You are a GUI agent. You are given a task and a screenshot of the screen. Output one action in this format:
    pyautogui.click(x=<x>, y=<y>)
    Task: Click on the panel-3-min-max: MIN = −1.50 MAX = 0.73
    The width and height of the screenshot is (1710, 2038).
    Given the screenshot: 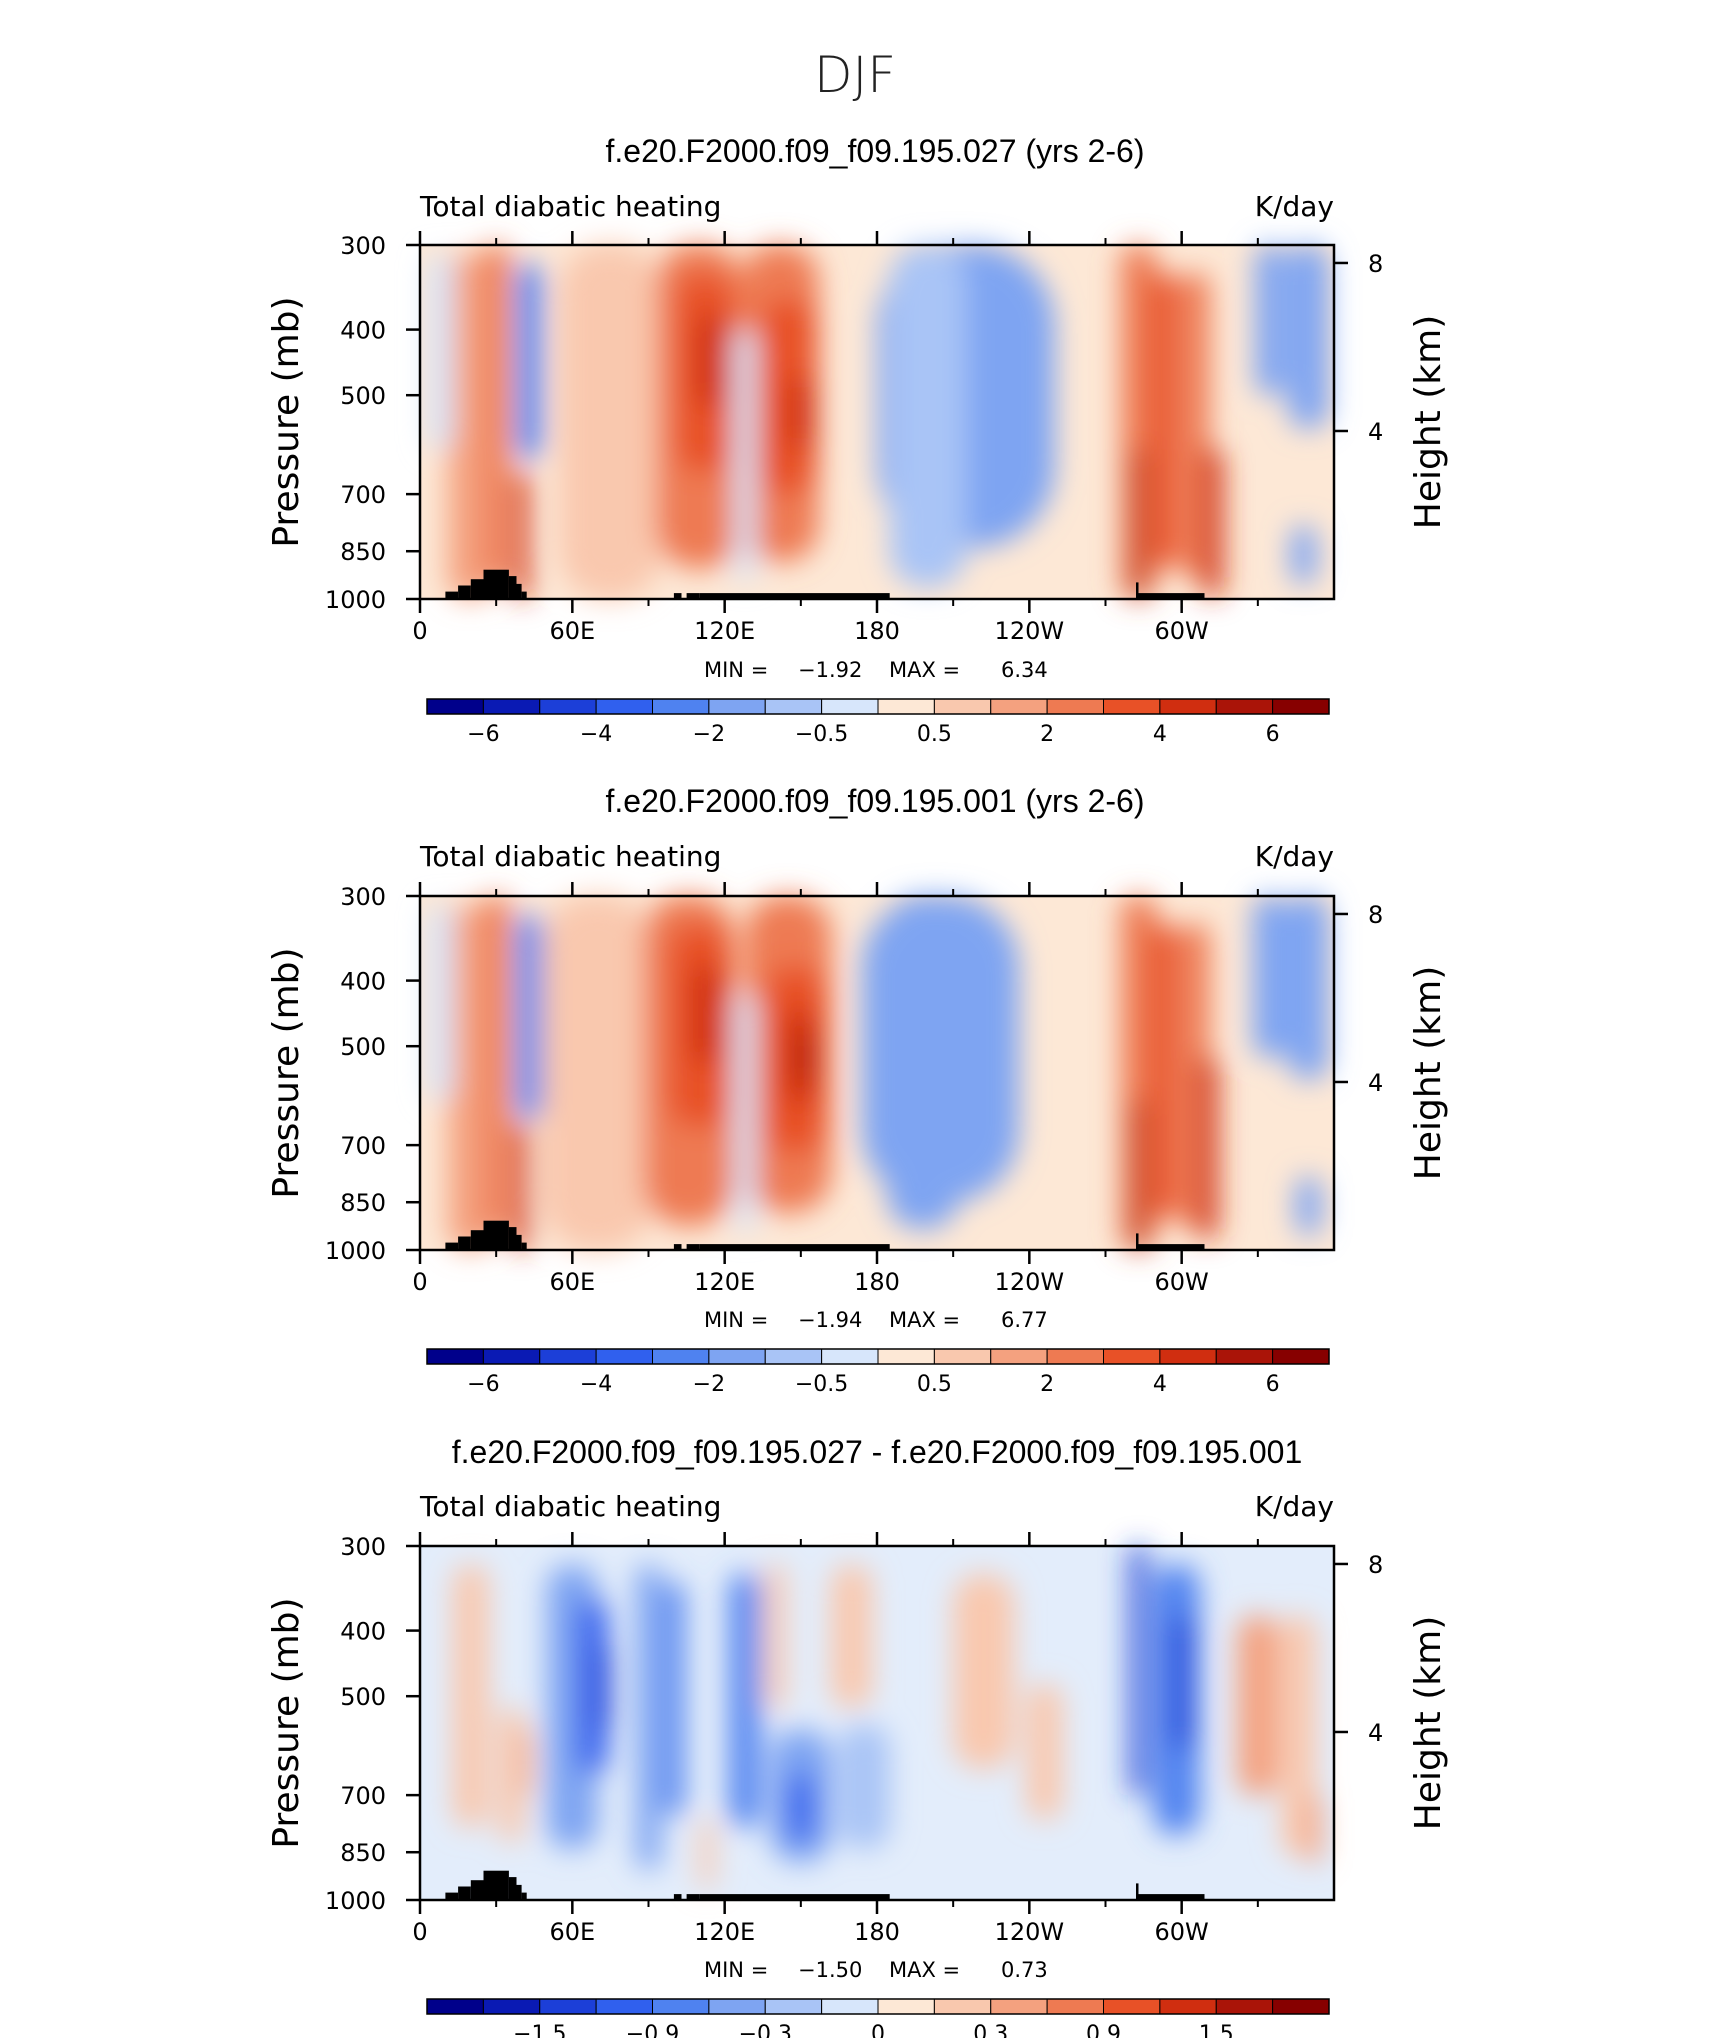 What is the action you would take?
    pyautogui.click(x=876, y=1970)
    